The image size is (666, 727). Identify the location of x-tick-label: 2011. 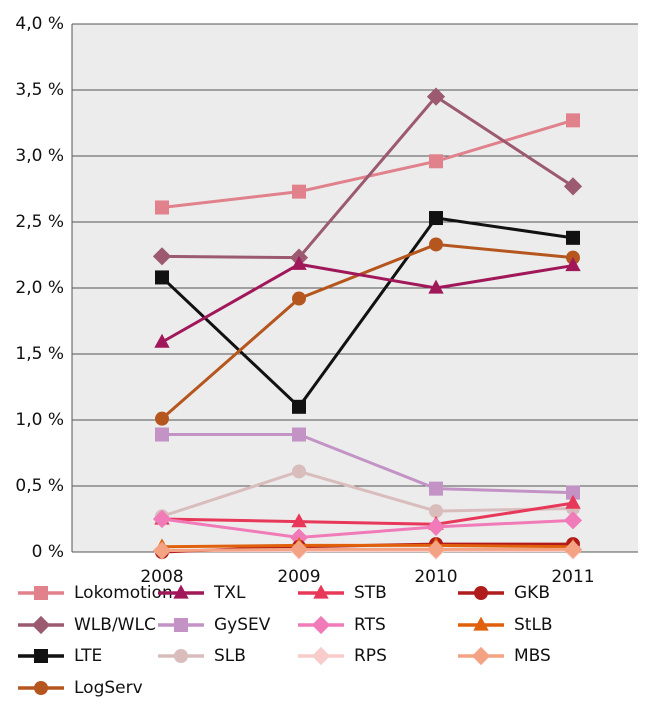
(572, 577).